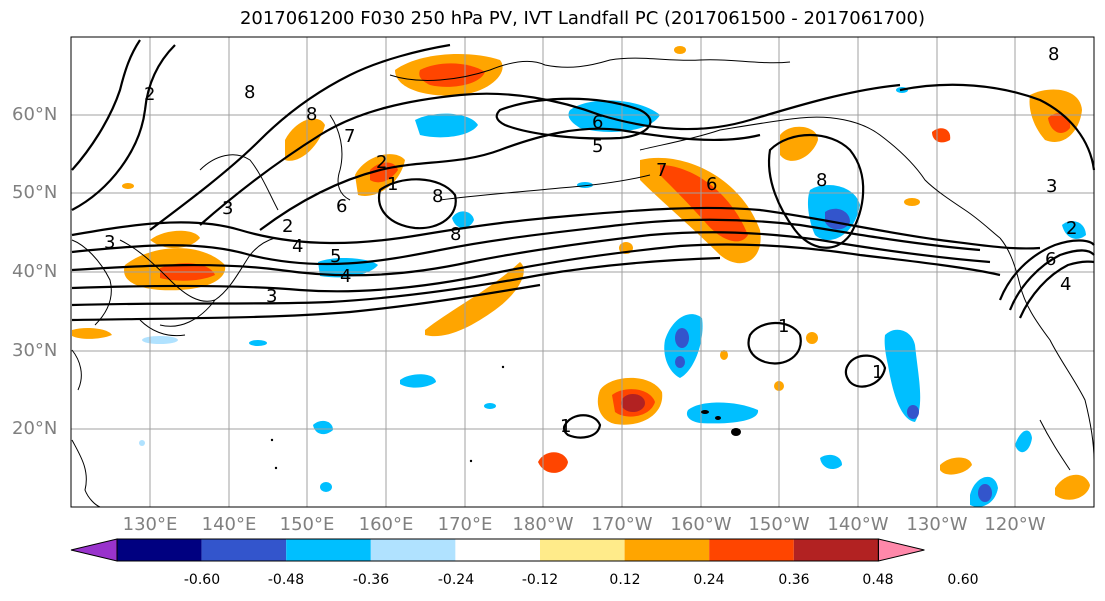 Image resolution: width=1105 pixels, height=601 pixels. I want to click on lon-label-170e: 170°E, so click(465, 524).